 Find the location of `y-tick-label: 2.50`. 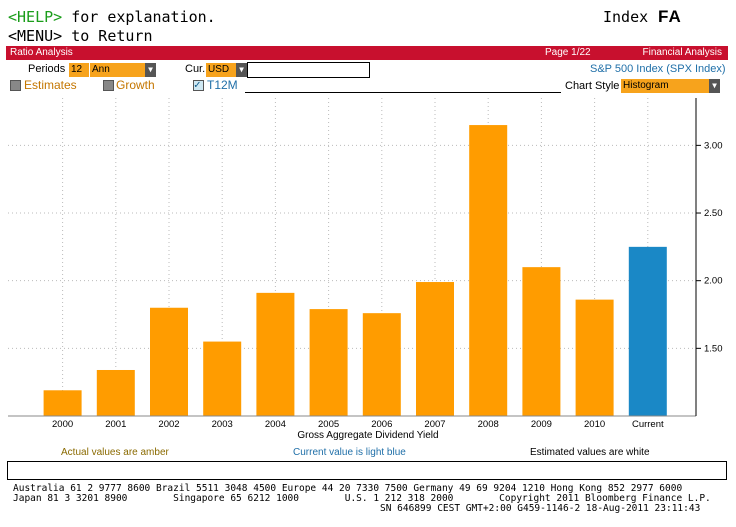

y-tick-label: 2.50 is located at coordinates (713, 213).